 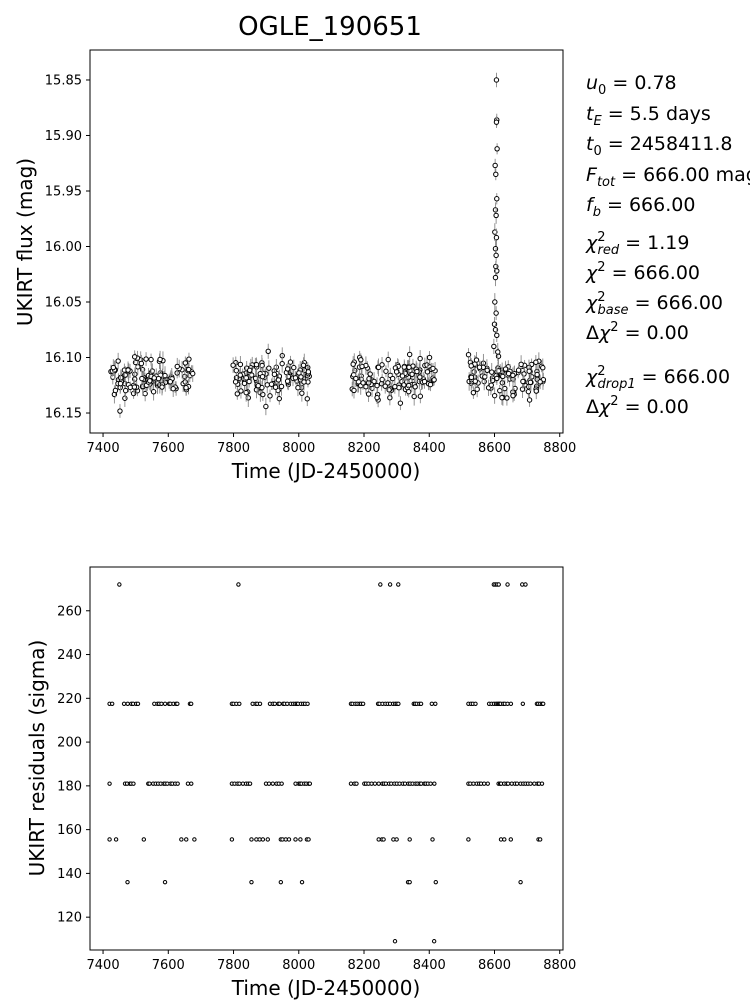 What do you see at coordinates (331, 444) in the screenshot?
I see `light-curve-x-ticks: 7400 7600 7800 8000 8200 8400 8600 8800` at bounding box center [331, 444].